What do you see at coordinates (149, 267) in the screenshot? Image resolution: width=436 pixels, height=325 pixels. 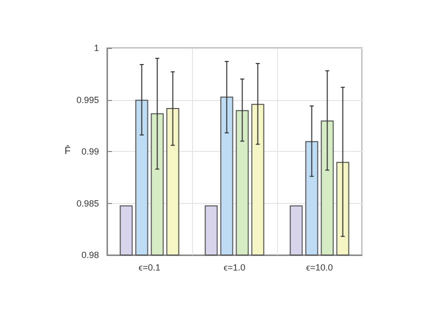 I see `x-tick-label: ϵ=0.1` at bounding box center [149, 267].